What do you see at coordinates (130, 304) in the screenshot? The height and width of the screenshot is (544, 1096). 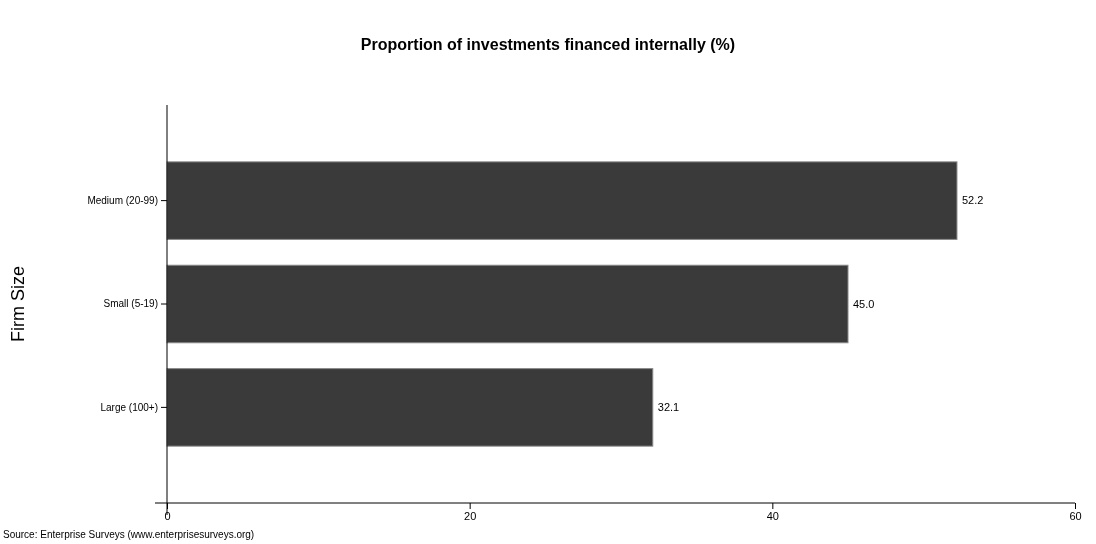 I see `y-tick-label: Small (5-19)` at bounding box center [130, 304].